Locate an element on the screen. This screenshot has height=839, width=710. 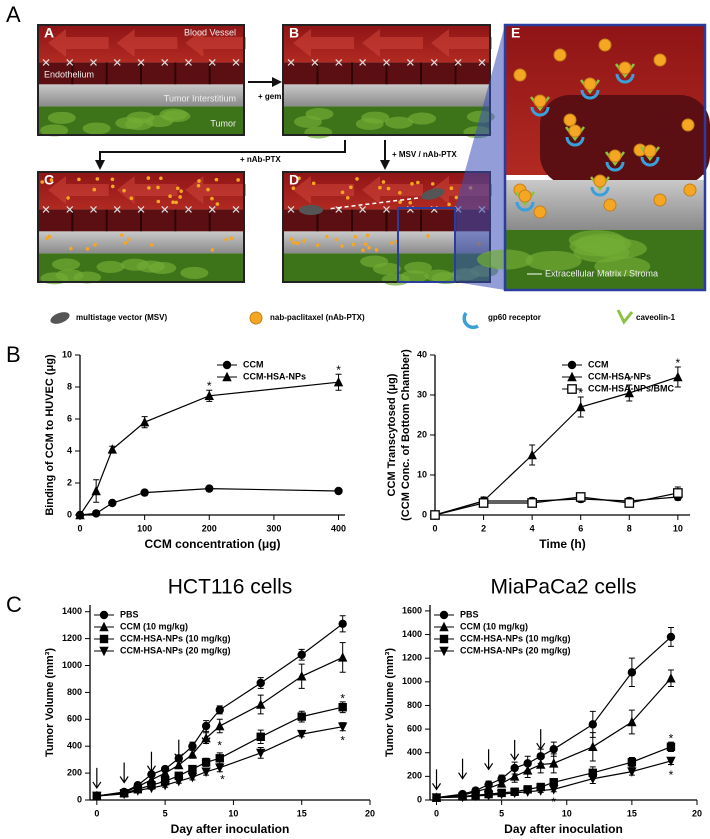
panel-label: A is located at coordinates (13, 14).